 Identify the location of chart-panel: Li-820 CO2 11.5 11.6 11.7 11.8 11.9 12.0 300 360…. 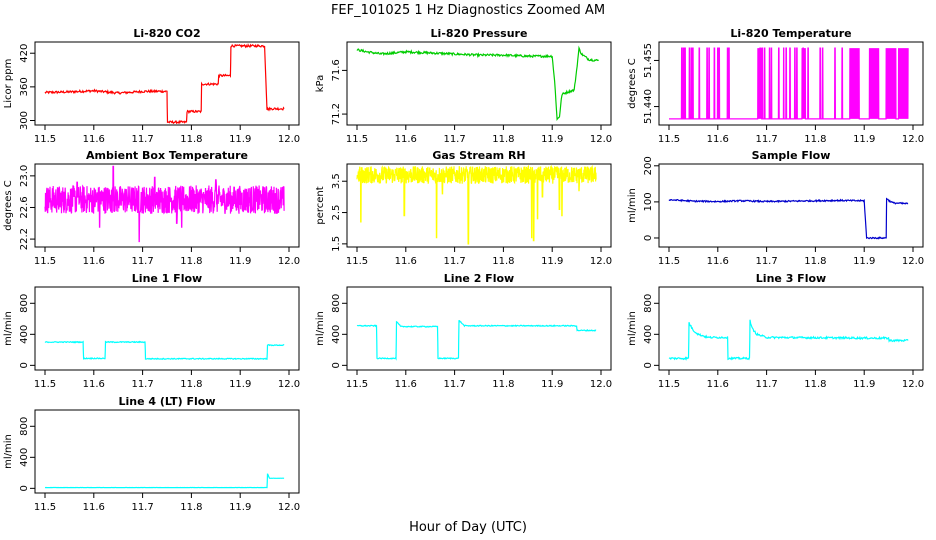
(151, 86).